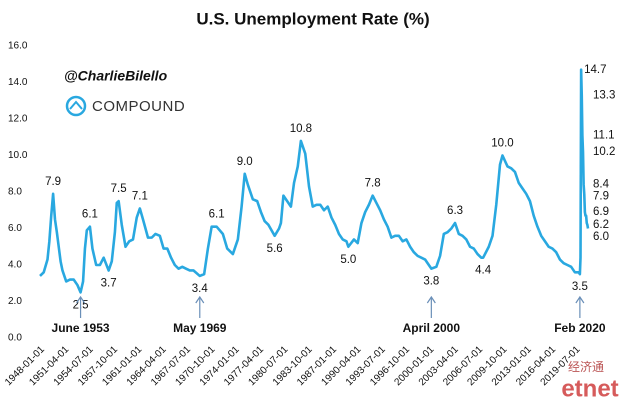 The image size is (626, 403). I want to click on data-label: 10.2, so click(604, 152).